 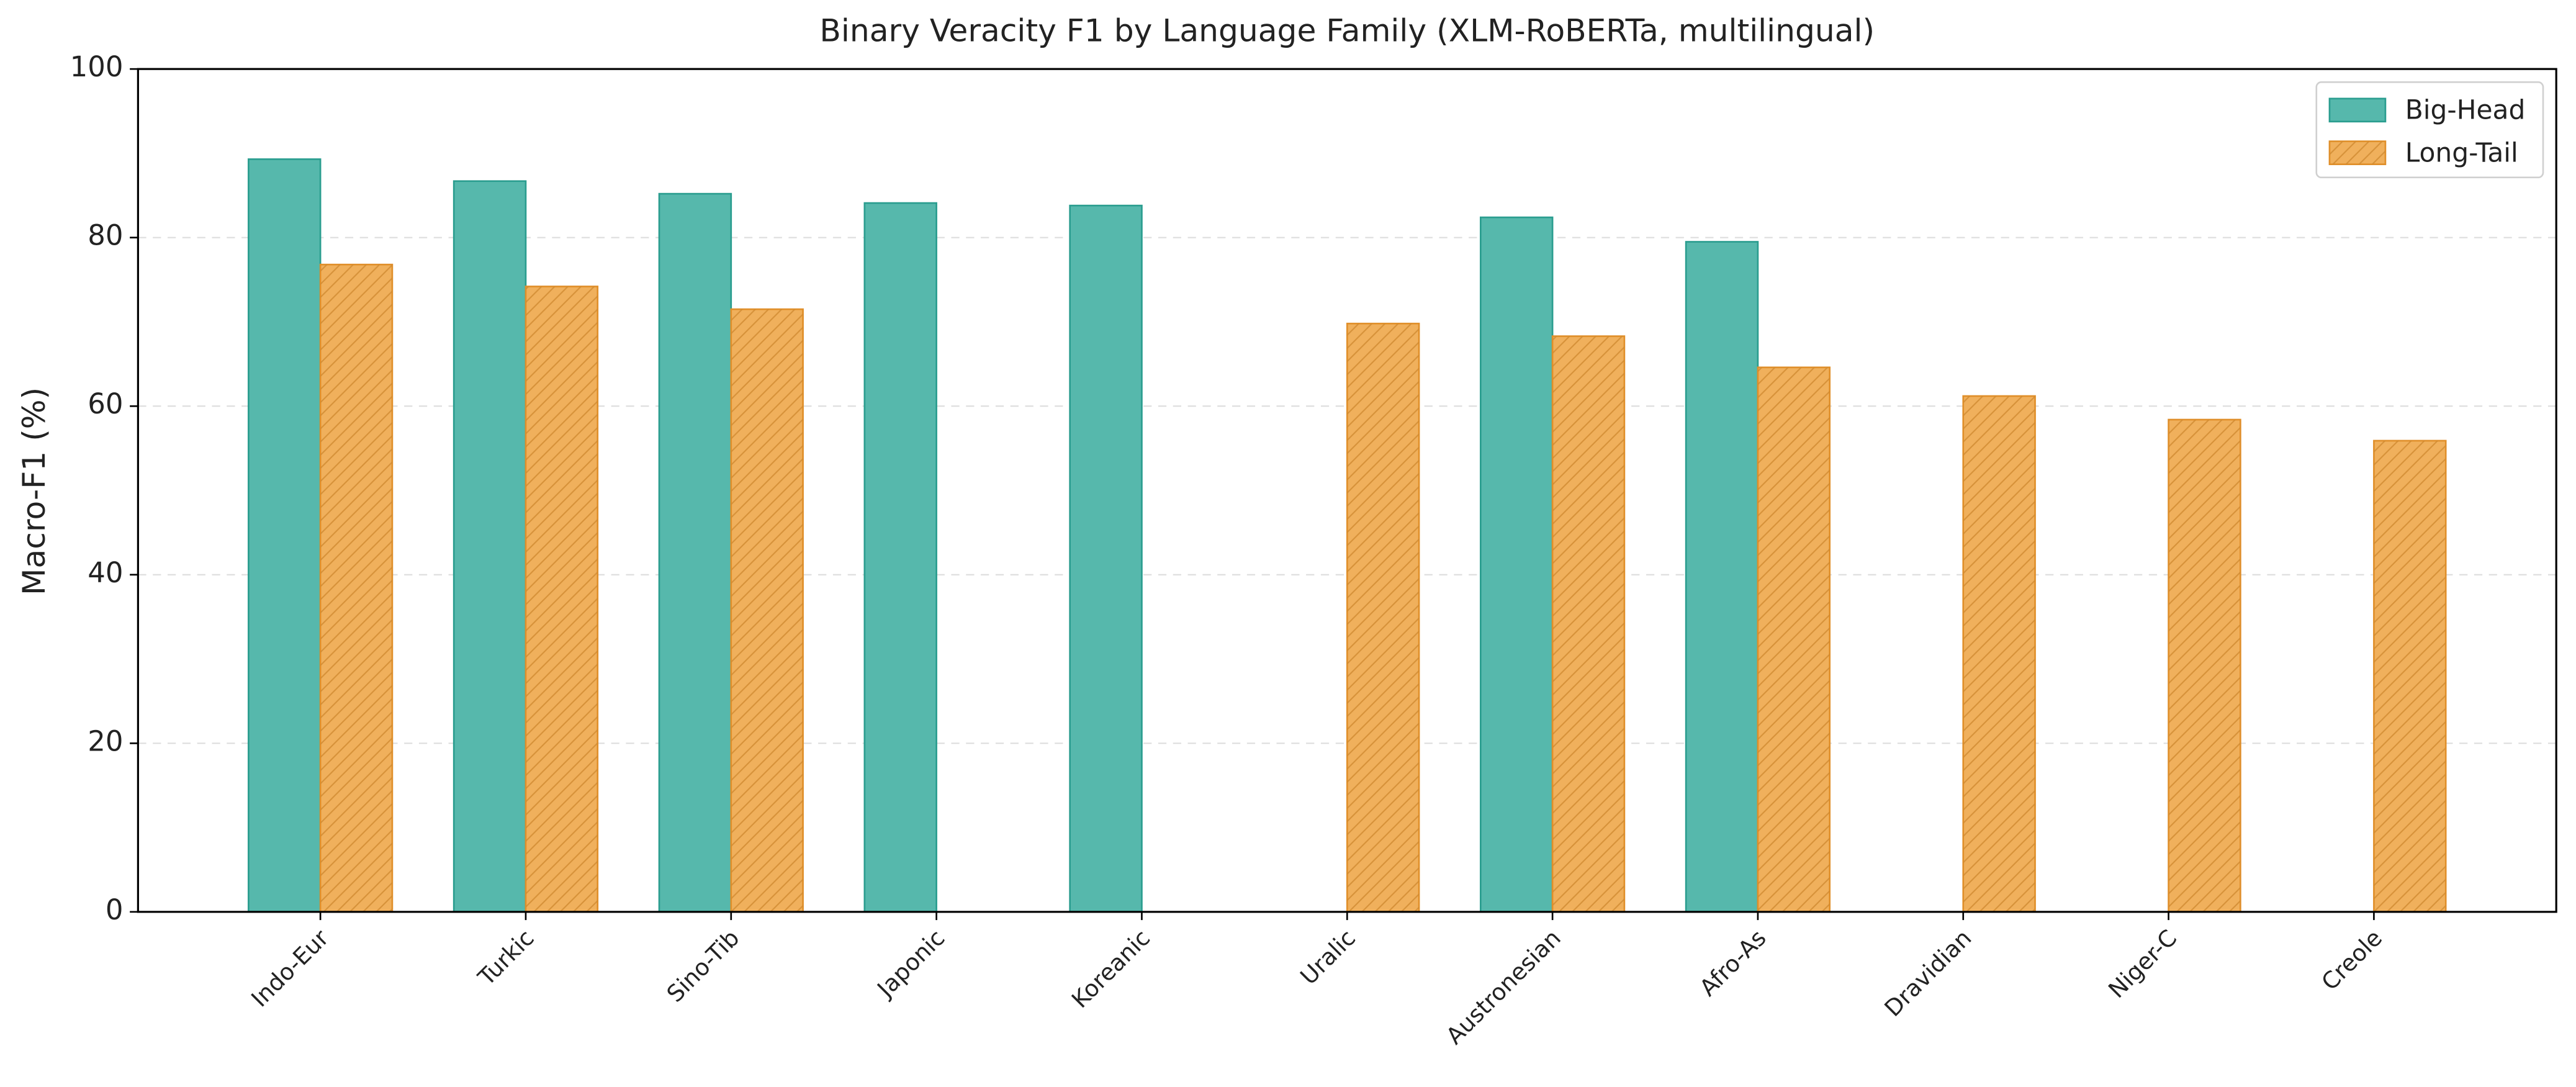 I want to click on y-tick-label: 60, so click(x=105, y=403).